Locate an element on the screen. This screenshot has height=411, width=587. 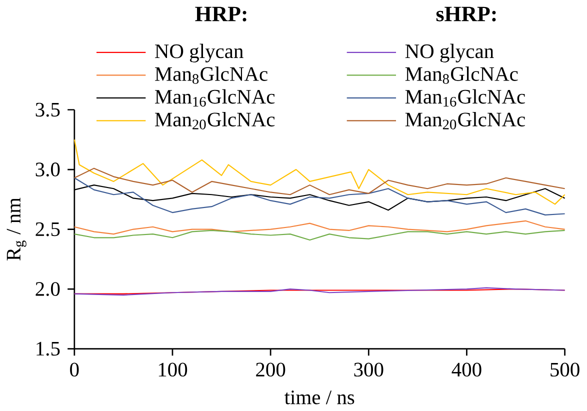
y-axis-title: R$_{g}$ / nm is located at coordinates (16, 229).